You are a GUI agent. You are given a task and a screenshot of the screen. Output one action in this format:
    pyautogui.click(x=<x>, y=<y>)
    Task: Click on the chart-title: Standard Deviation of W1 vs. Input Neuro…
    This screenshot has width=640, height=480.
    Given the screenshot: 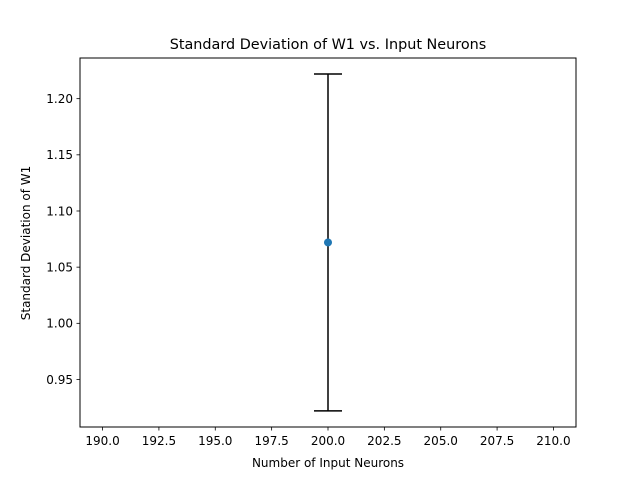 What is the action you would take?
    pyautogui.click(x=328, y=45)
    